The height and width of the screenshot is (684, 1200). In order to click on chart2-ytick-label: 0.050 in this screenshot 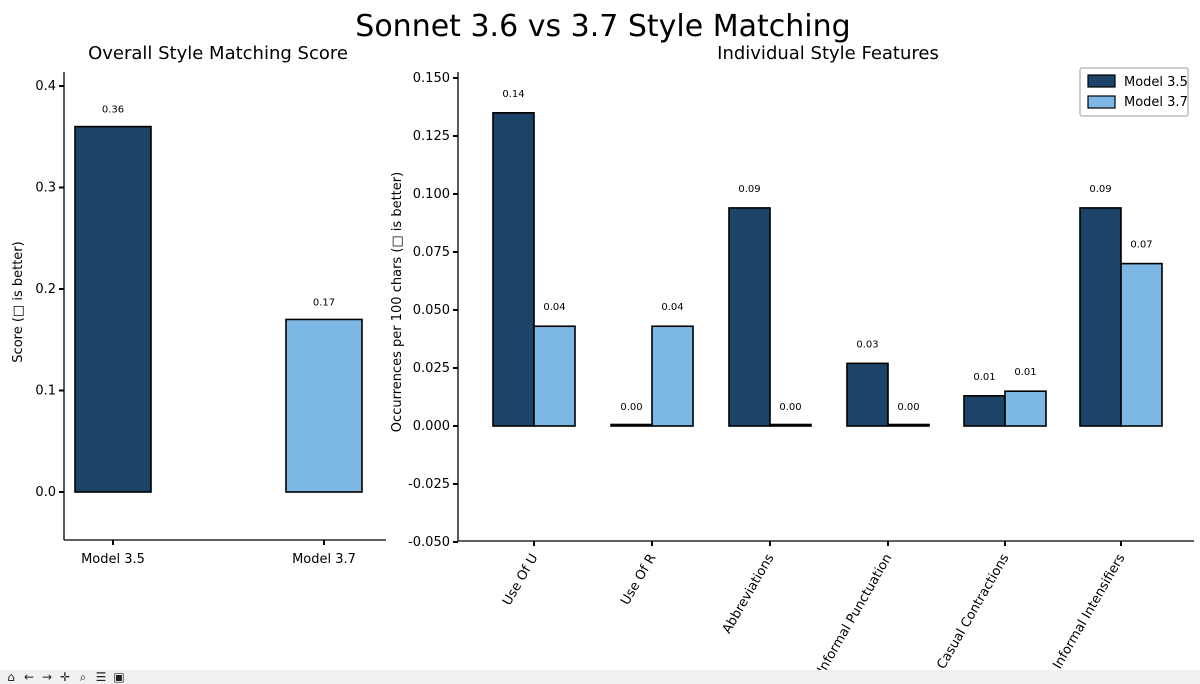, I will do `click(431, 310)`.